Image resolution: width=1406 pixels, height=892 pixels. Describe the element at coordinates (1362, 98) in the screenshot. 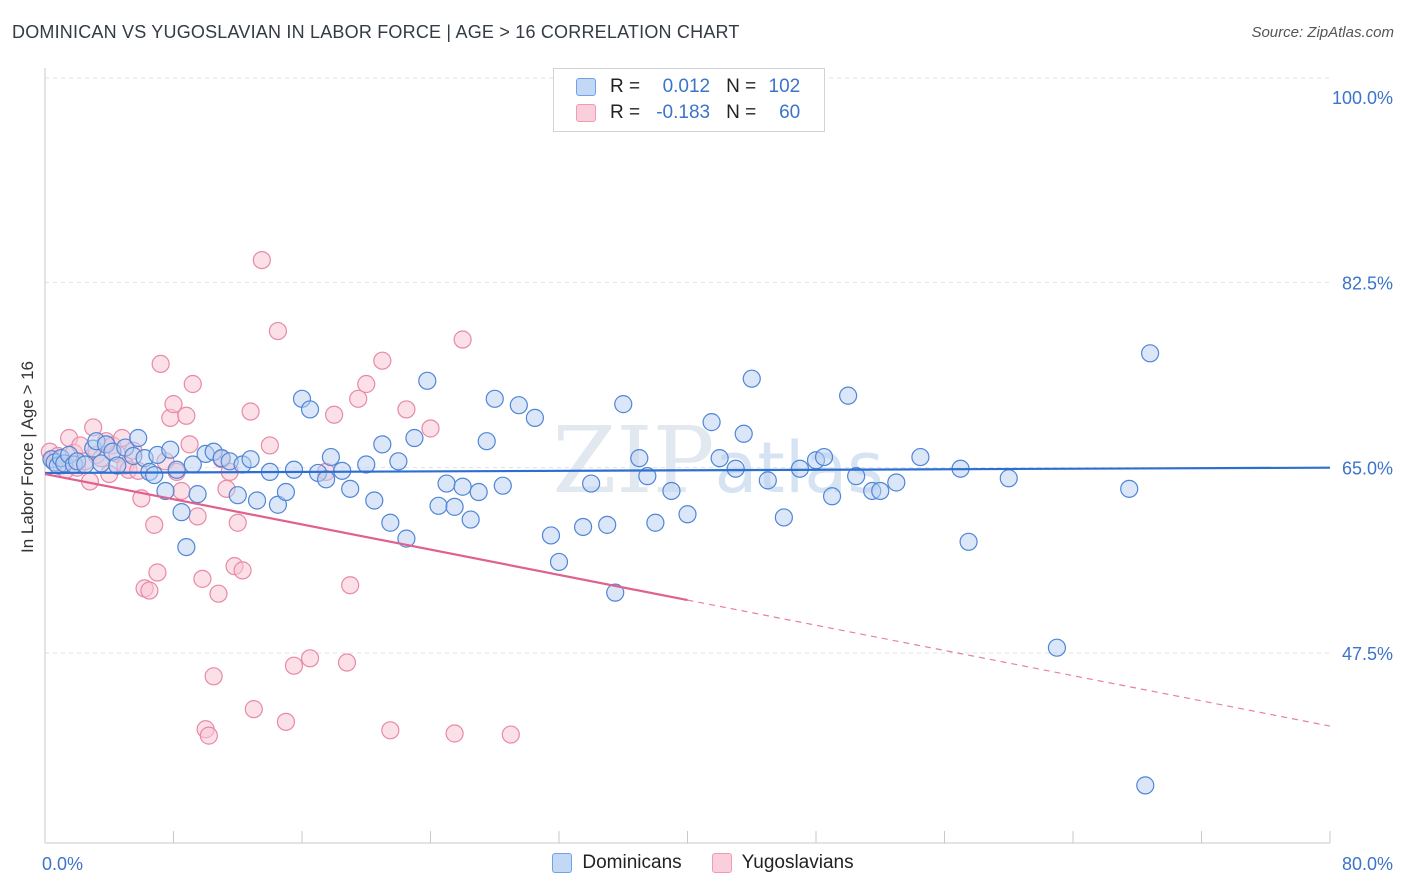

I see `y-tick-label: 100.0%` at that location.